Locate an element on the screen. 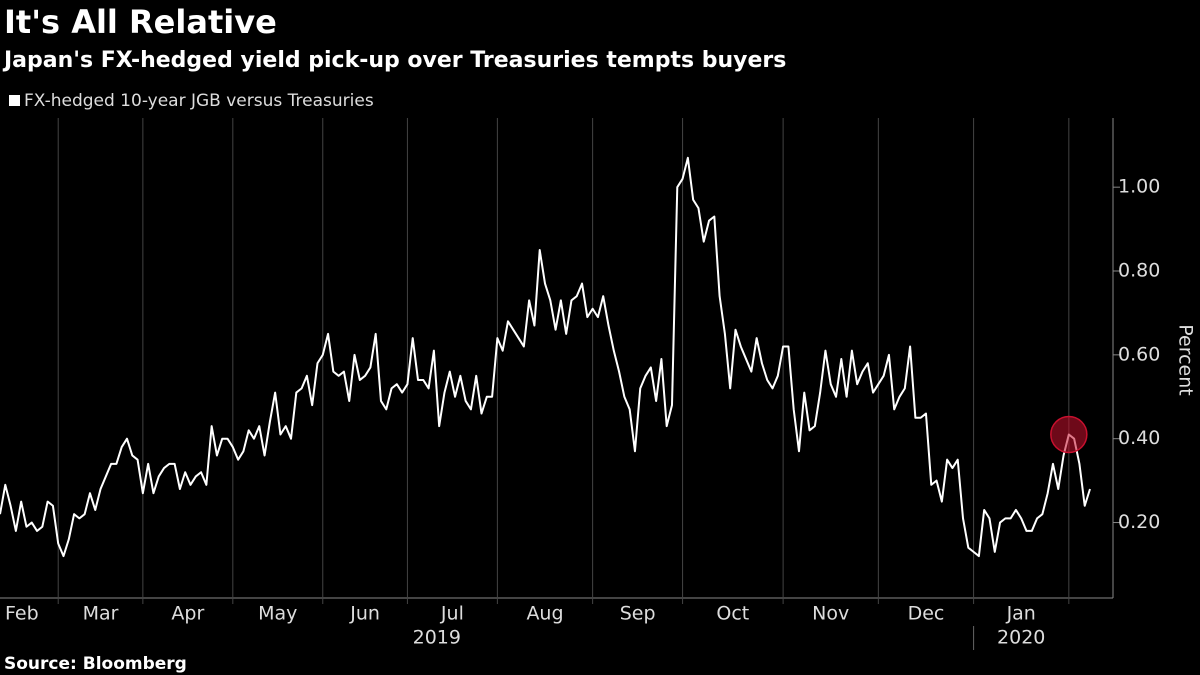 Image resolution: width=1200 pixels, height=675 pixels. chart-title: It's All Relative is located at coordinates (140, 22).